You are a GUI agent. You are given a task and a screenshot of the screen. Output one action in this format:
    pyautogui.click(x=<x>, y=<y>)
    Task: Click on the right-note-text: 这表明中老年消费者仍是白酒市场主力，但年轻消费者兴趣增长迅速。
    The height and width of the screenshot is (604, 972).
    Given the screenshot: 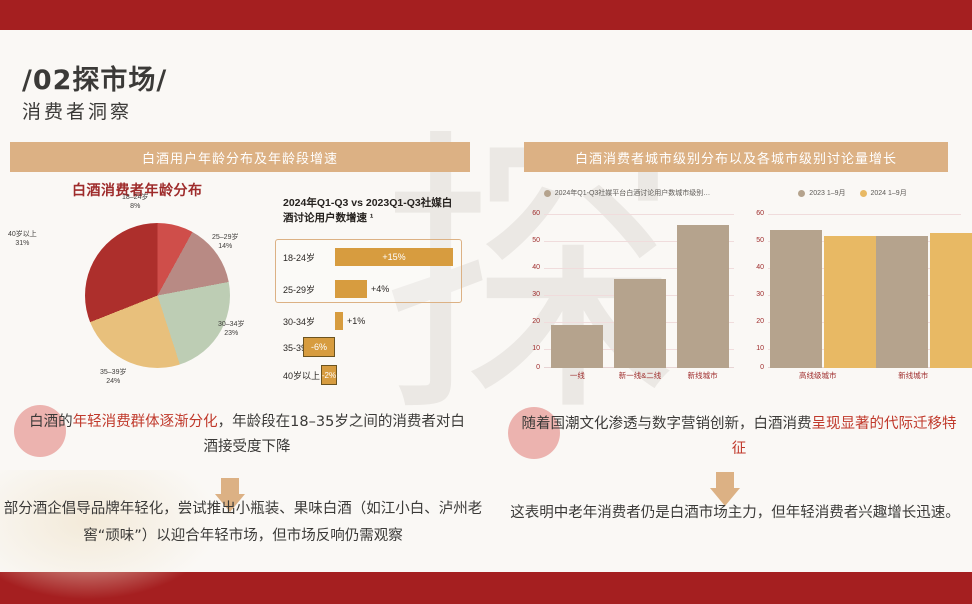 What is the action you would take?
    pyautogui.click(x=735, y=513)
    